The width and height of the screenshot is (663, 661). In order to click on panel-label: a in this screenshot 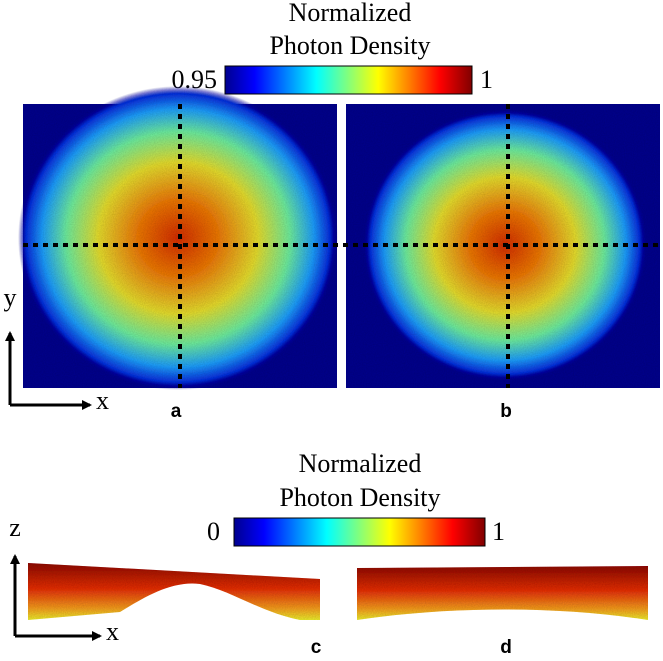, I will do `click(176, 411)`.